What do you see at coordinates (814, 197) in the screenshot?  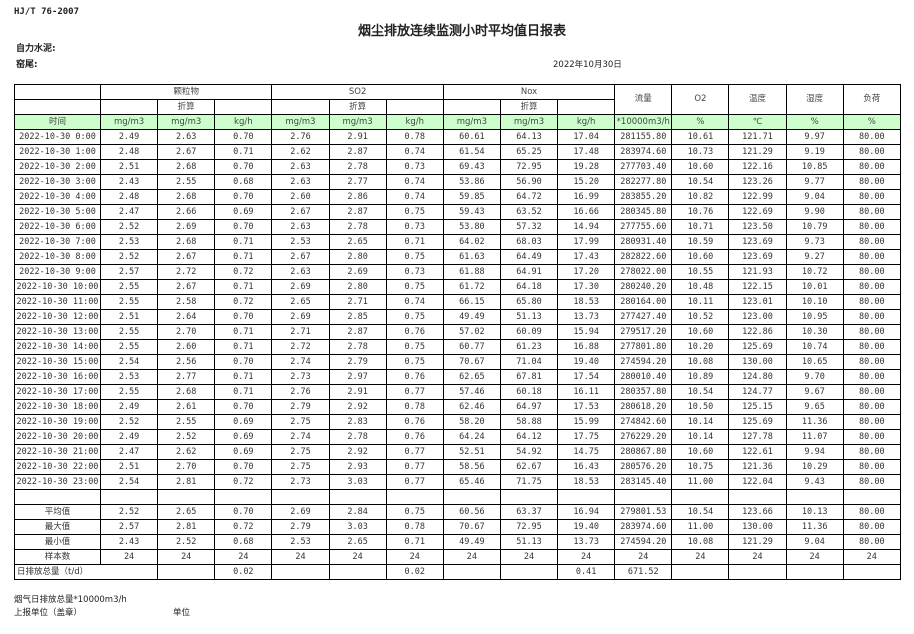 I see `value-cell: 9.04` at bounding box center [814, 197].